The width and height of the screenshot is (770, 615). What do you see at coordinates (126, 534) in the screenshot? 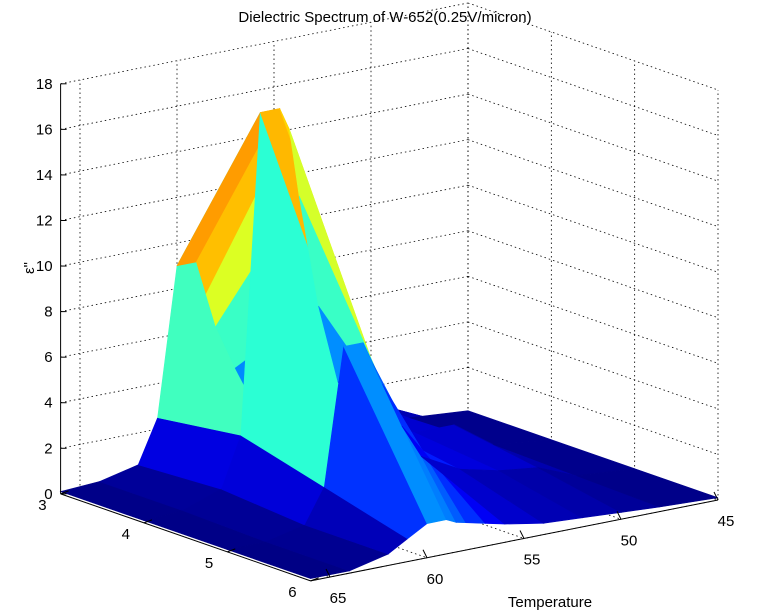
I see `y-tick-label: 4` at bounding box center [126, 534].